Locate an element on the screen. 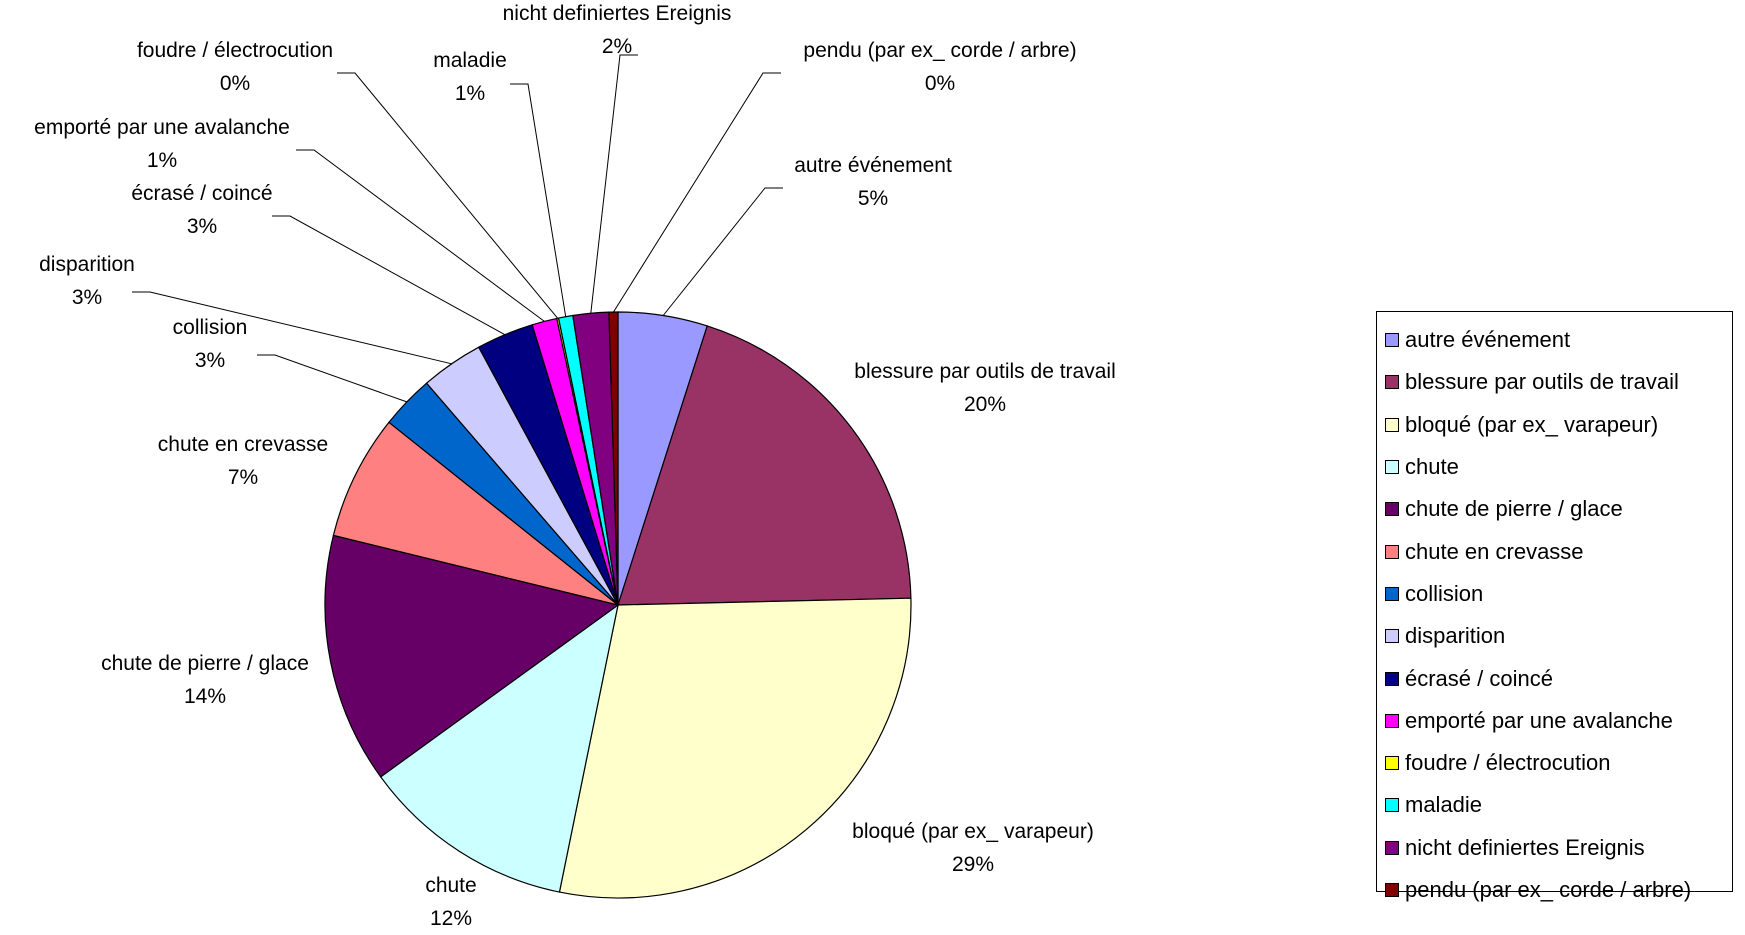 The width and height of the screenshot is (1745, 935). slice-percent-blessure-par-outils-de-travail: 20% is located at coordinates (985, 404).